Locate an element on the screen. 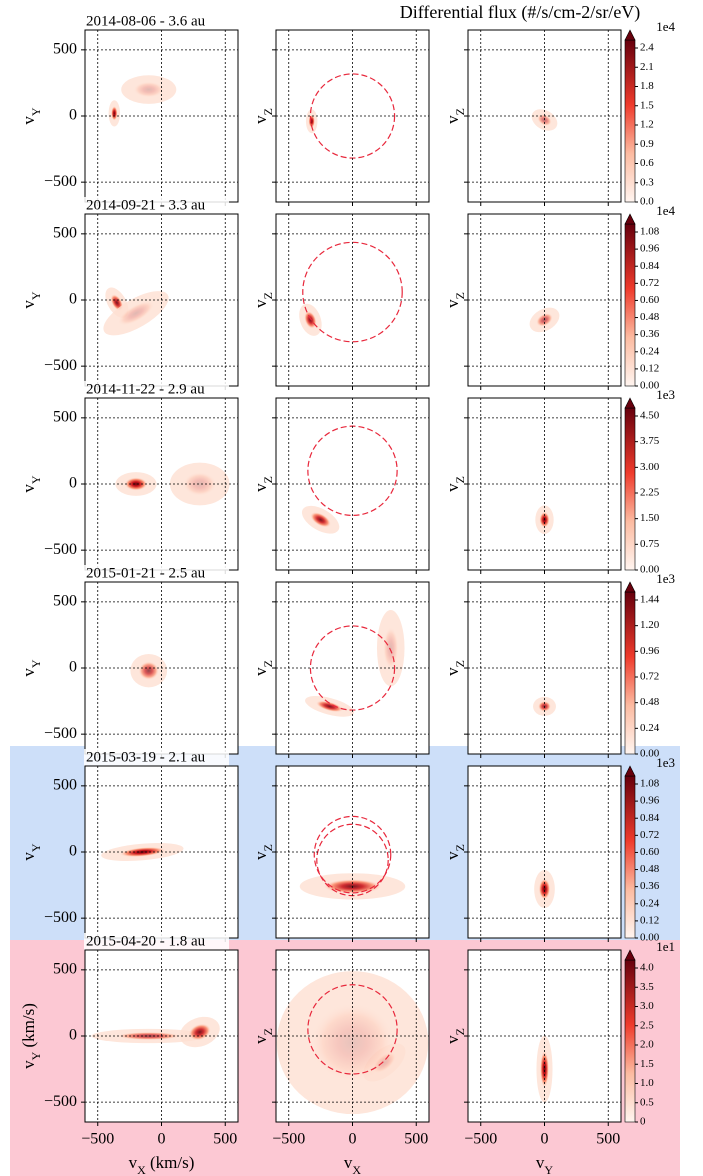 The width and height of the screenshot is (703, 1176). colorbar-tick-label: 0.48 is located at coordinates (650, 869).